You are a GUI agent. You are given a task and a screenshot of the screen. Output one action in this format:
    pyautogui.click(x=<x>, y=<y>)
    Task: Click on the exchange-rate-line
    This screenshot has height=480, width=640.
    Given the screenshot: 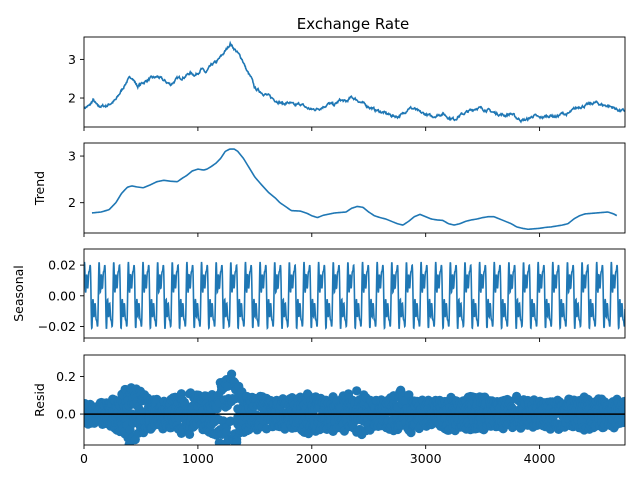 What is the action you would take?
    pyautogui.click(x=354, y=82)
    